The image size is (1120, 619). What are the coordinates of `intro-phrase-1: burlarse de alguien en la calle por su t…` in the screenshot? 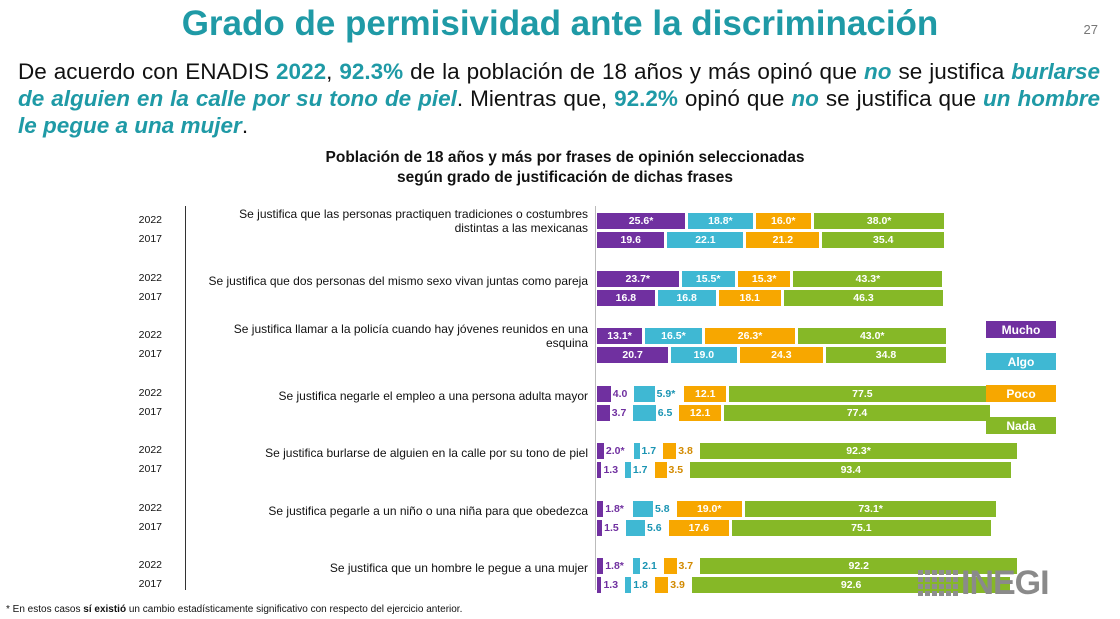 It's located at (559, 85).